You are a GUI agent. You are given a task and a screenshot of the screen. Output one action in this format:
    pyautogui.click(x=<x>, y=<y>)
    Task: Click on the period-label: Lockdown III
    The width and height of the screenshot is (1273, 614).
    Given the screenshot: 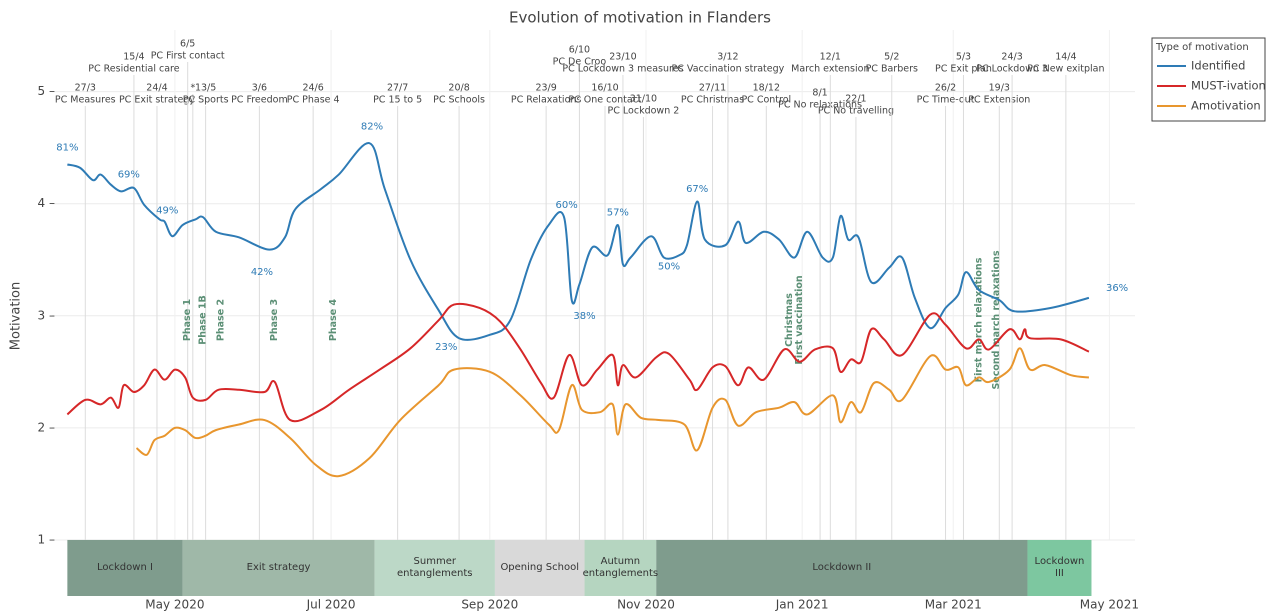 What is the action you would take?
    pyautogui.click(x=1059, y=567)
    